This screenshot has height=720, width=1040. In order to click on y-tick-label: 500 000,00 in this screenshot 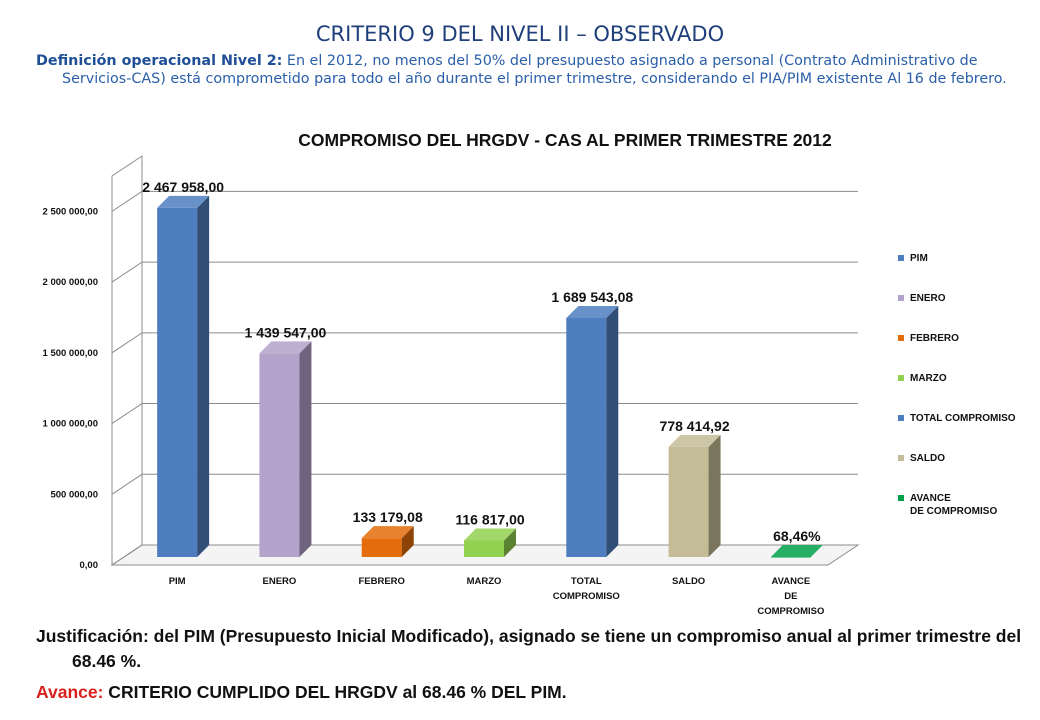, I will do `click(74, 494)`.